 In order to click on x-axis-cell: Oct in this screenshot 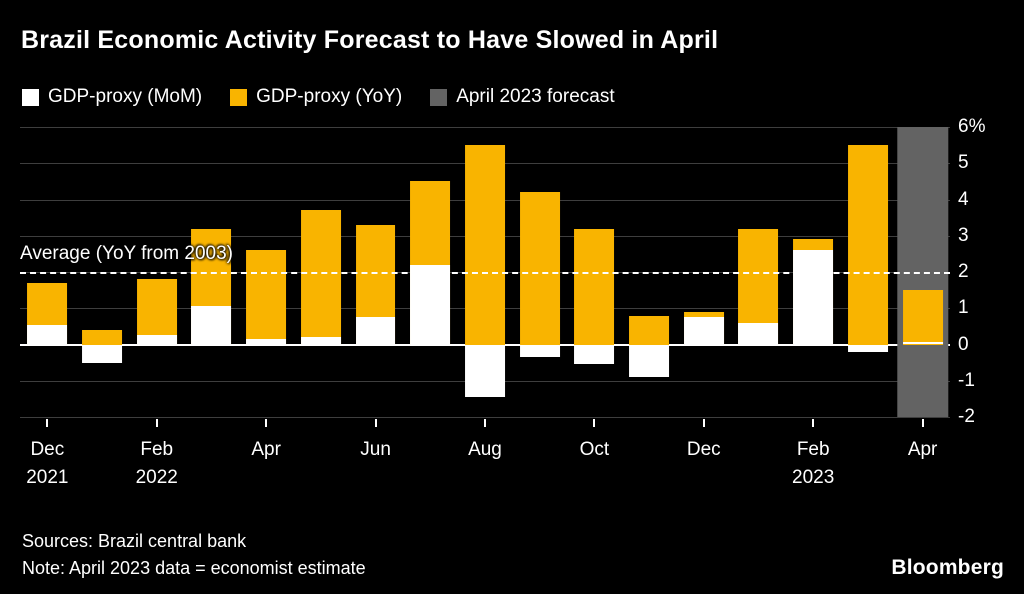, I will do `click(594, 455)`.